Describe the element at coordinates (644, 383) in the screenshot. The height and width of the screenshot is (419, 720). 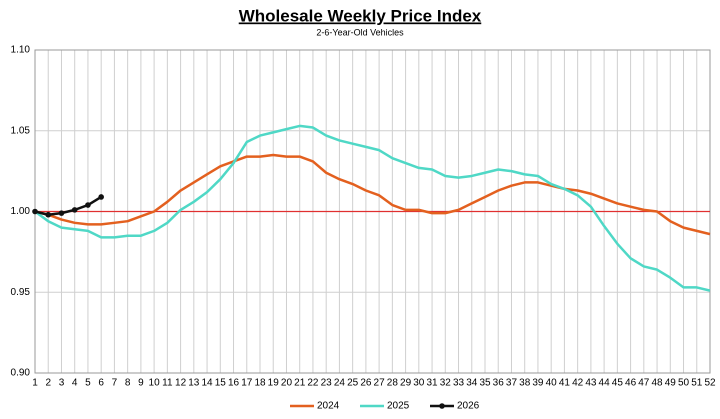
I see `x-tick-label: 47` at that location.